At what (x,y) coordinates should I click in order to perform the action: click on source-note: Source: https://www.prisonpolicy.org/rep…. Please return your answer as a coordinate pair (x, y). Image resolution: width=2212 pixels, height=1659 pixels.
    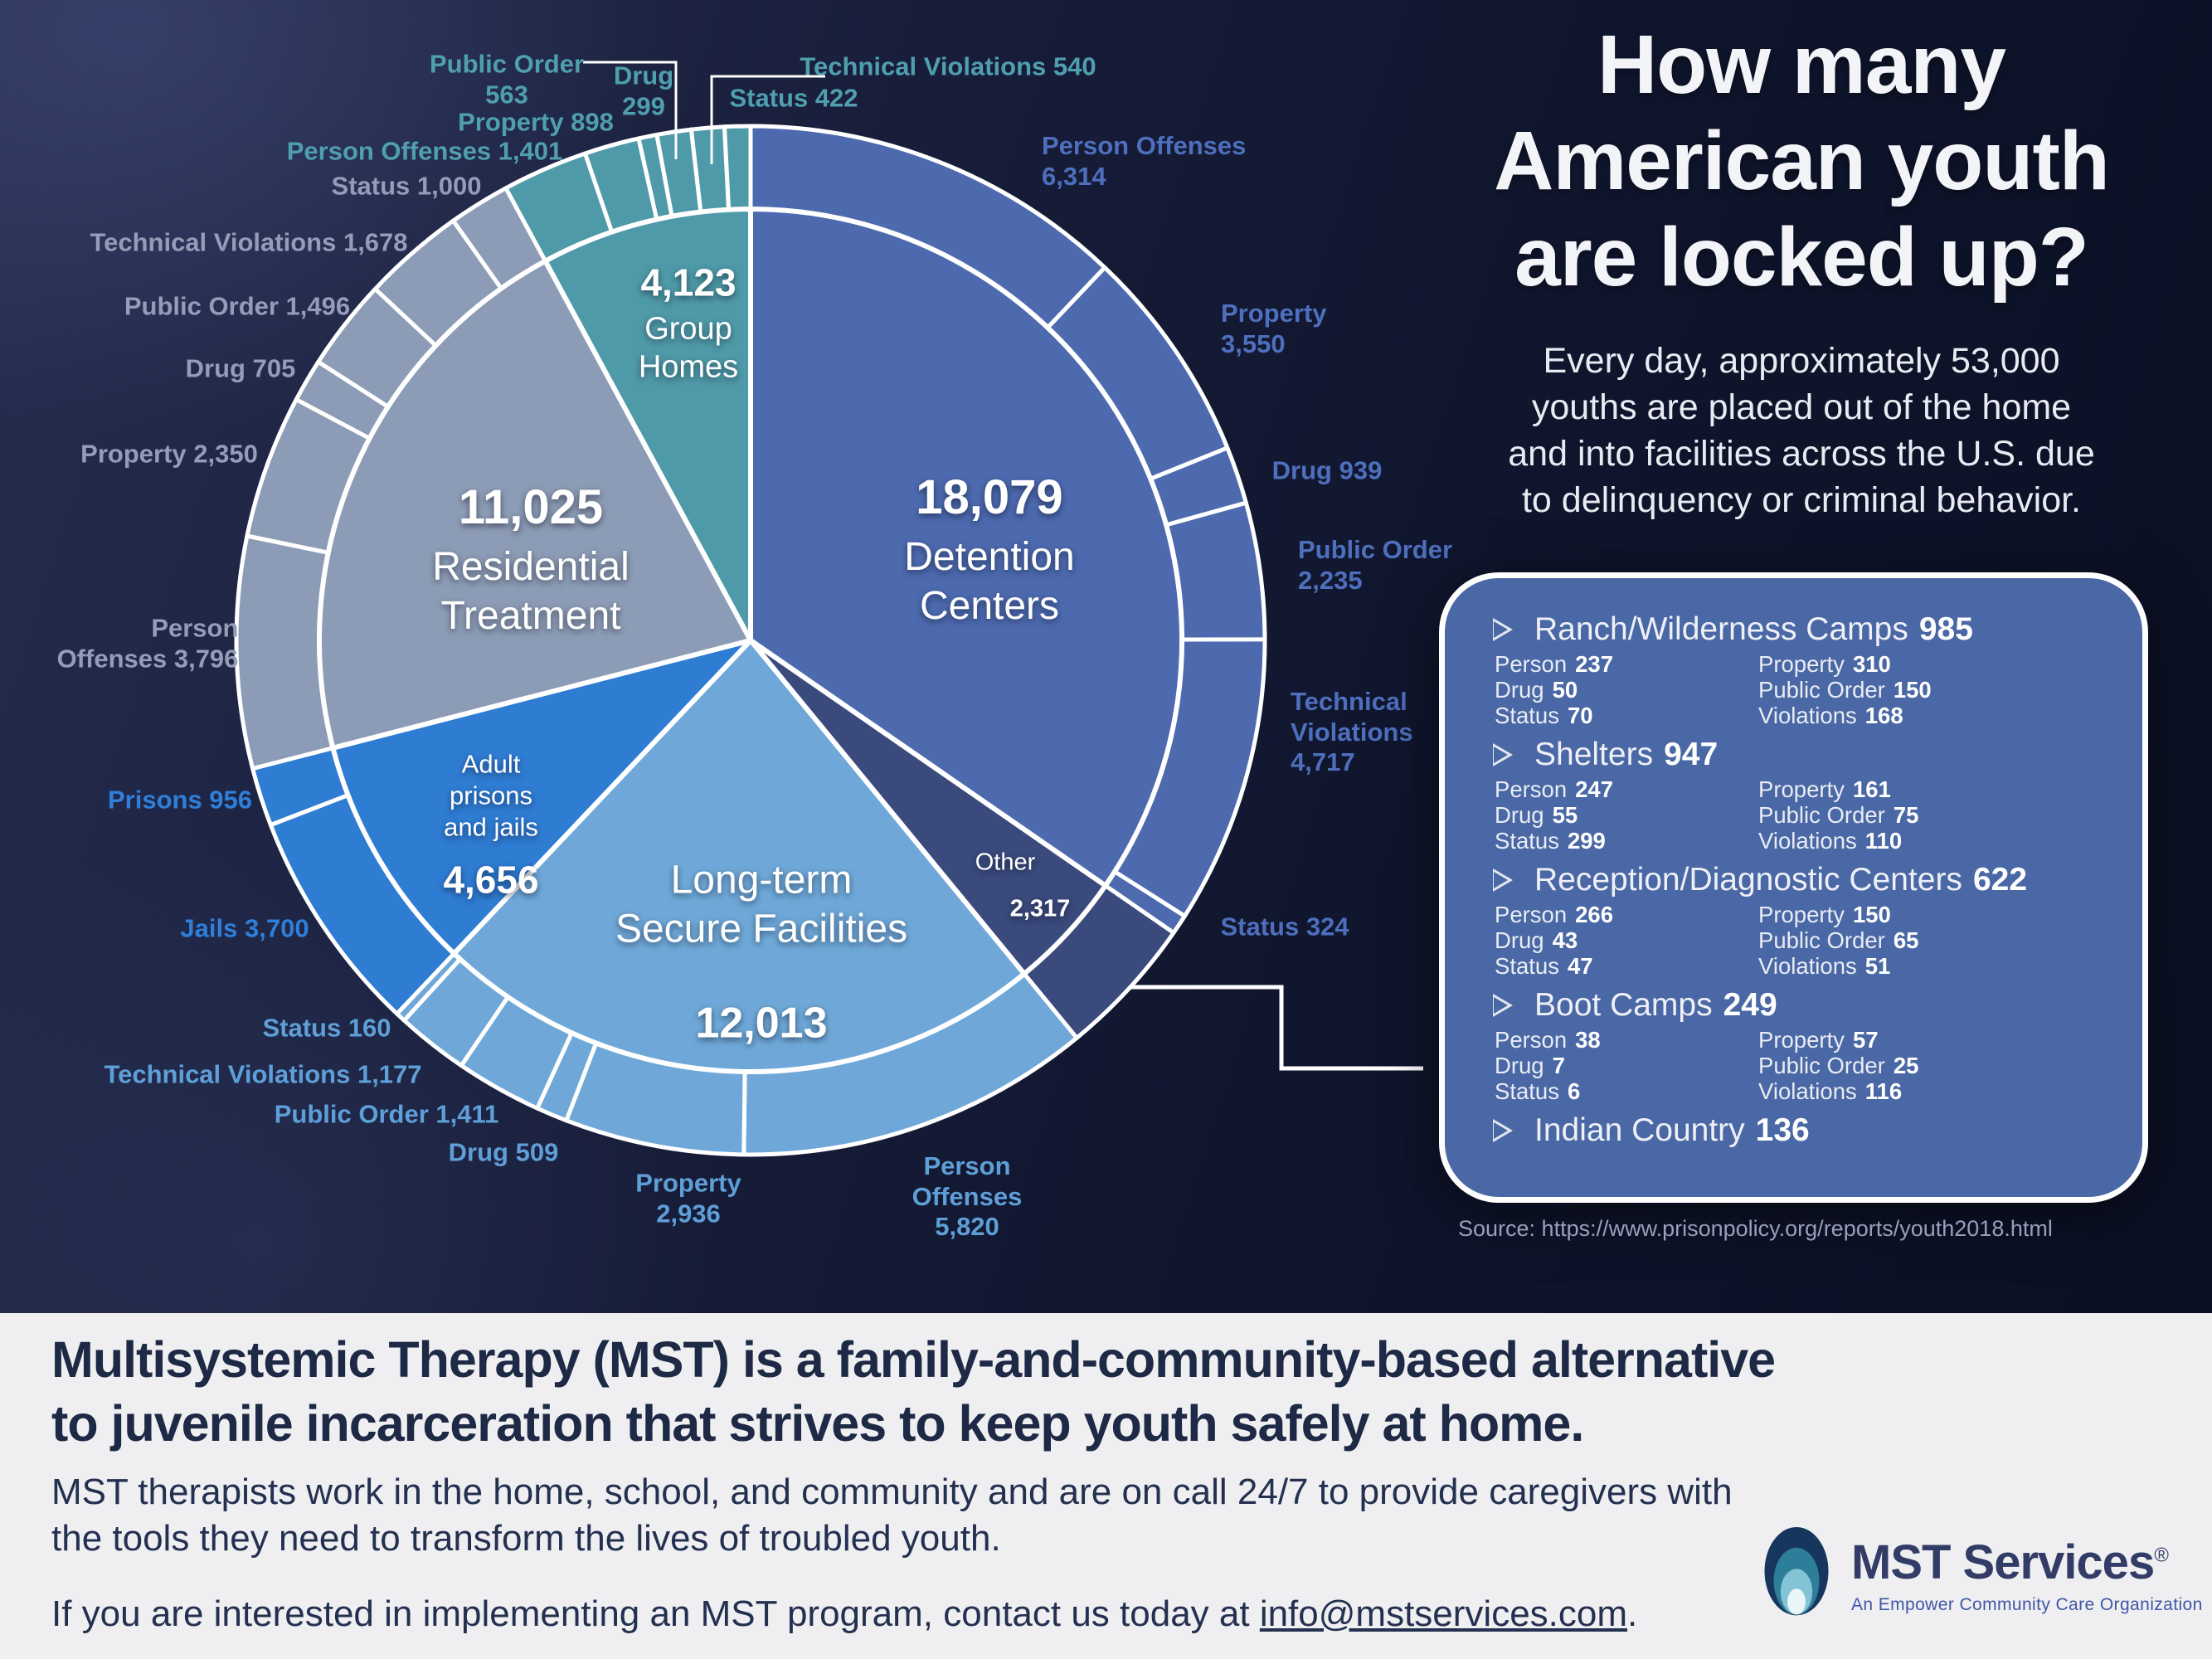
    Looking at the image, I should click on (1756, 1228).